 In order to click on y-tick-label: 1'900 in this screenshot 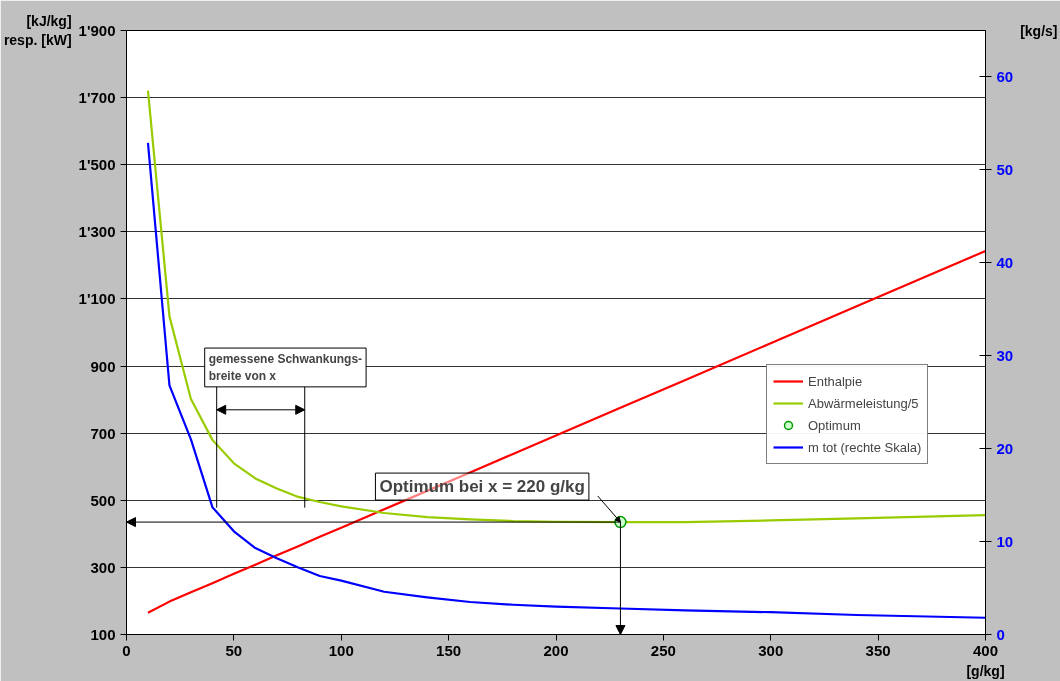, I will do `click(97, 30)`.